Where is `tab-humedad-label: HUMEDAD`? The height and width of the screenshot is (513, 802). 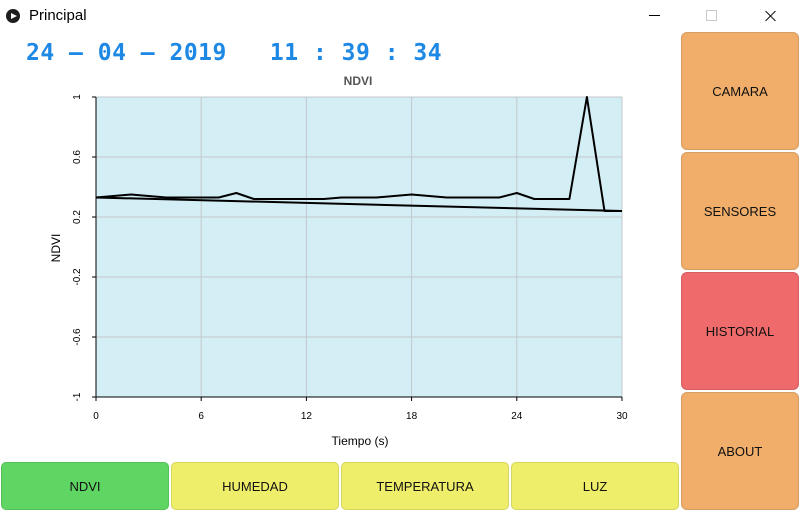 tab-humedad-label: HUMEDAD is located at coordinates (255, 486).